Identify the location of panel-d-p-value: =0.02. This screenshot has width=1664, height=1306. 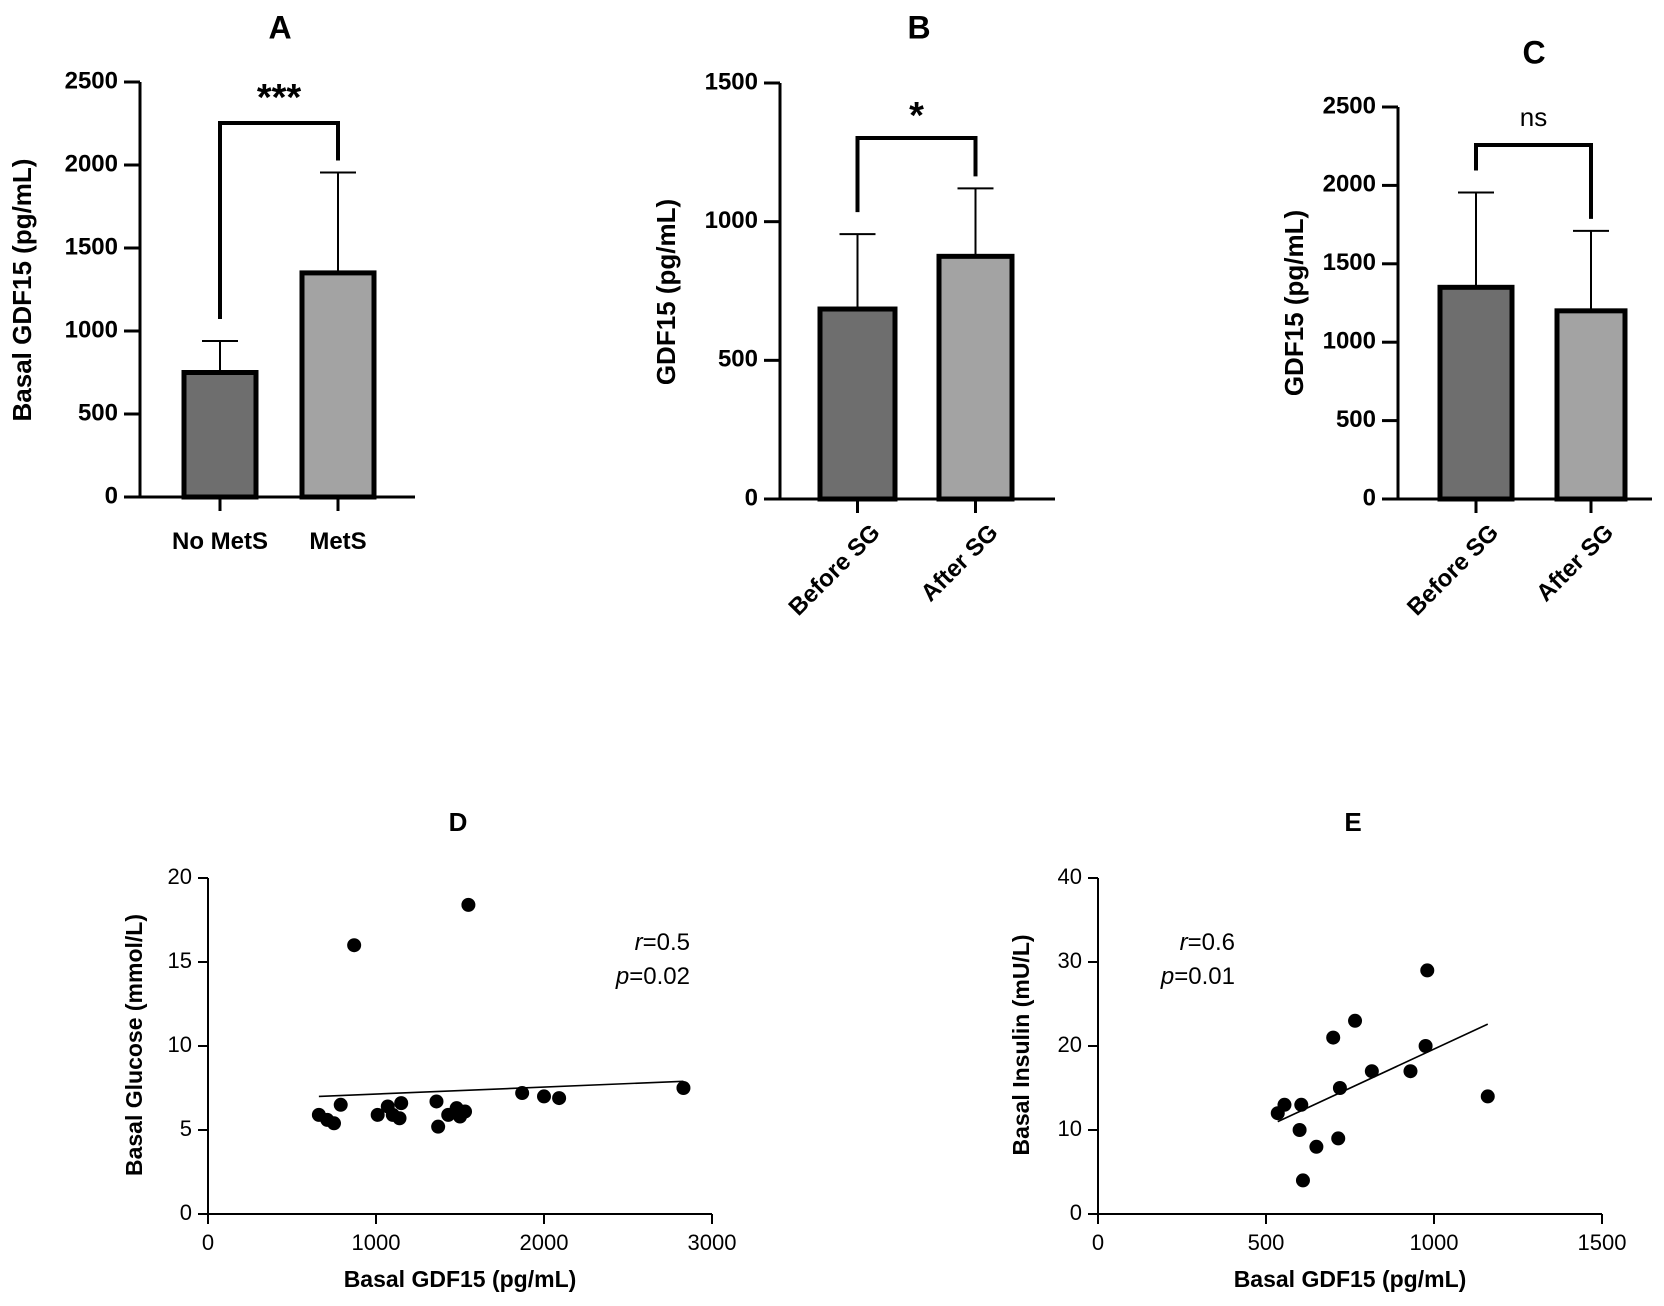
(659, 976).